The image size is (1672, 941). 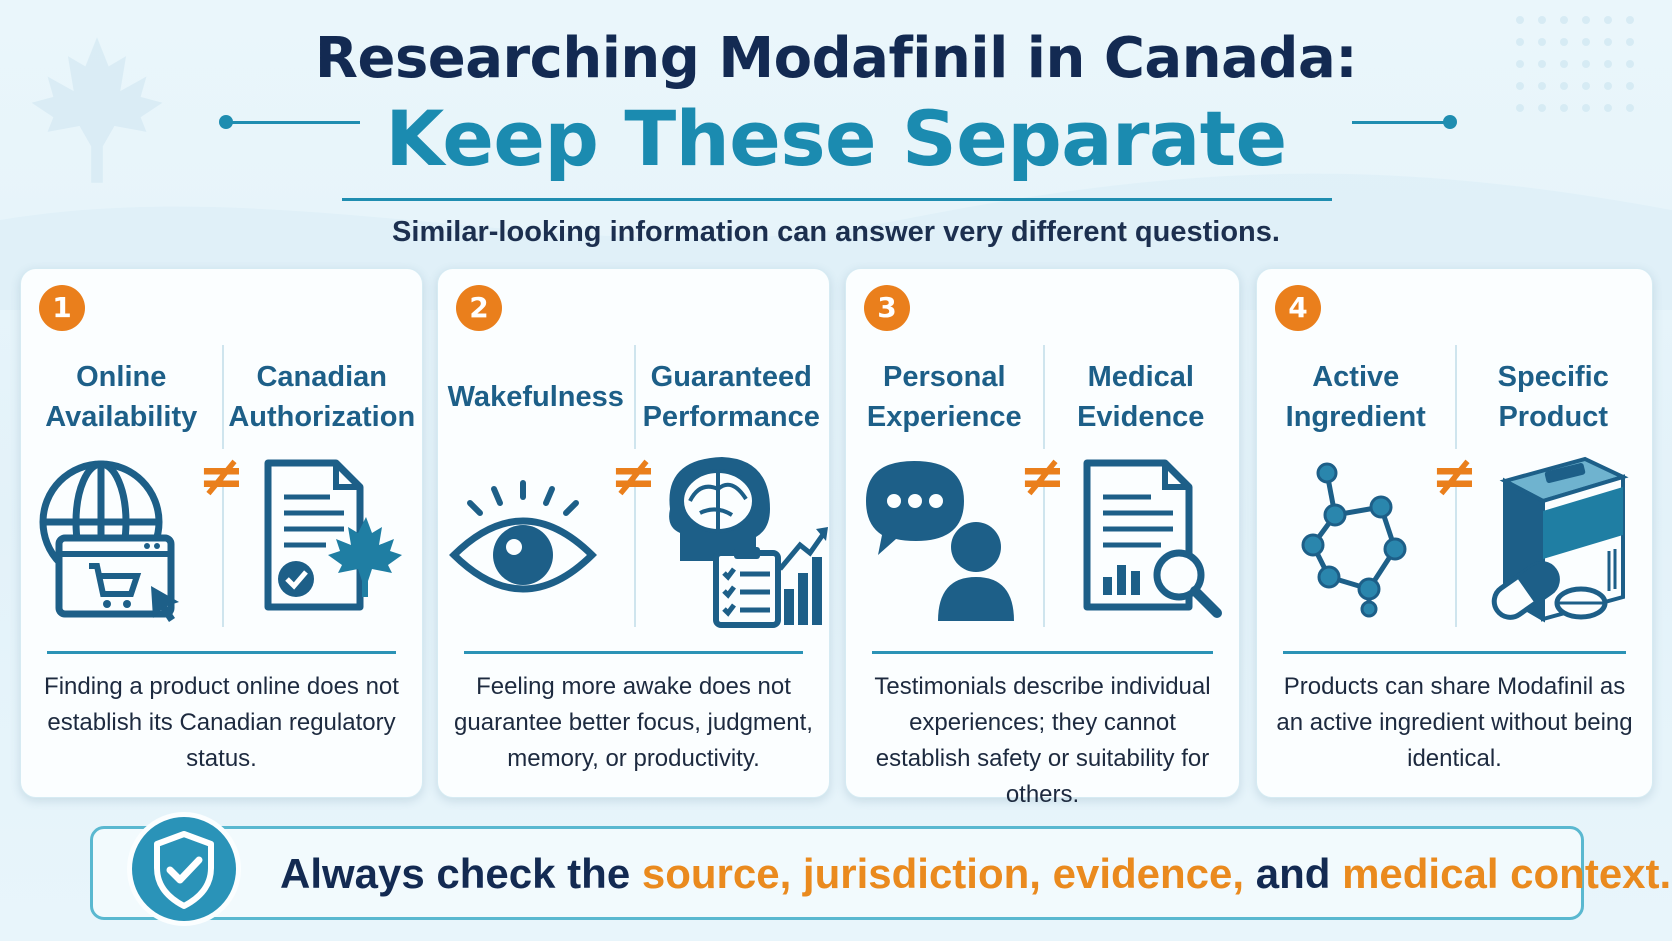 I want to click on comparison-card-2: 2 Wakefulness Guaranteed Performance ≠, so click(x=633, y=533).